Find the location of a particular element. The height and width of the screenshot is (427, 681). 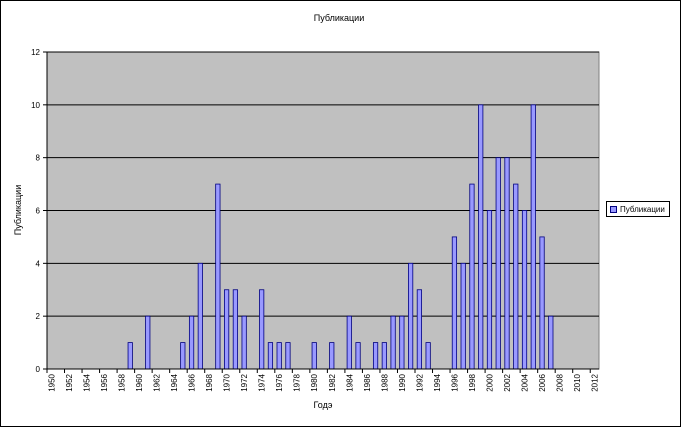

x-tick-label: 1964 is located at coordinates (174, 382).